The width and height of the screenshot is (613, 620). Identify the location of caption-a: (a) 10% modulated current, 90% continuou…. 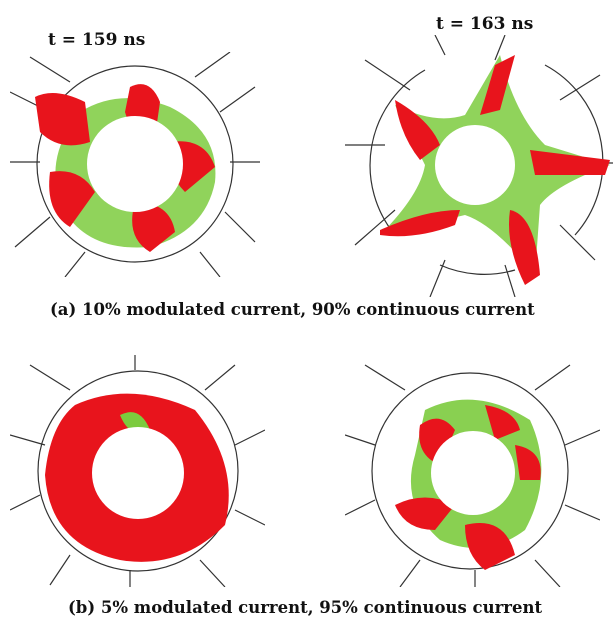
(292, 309).